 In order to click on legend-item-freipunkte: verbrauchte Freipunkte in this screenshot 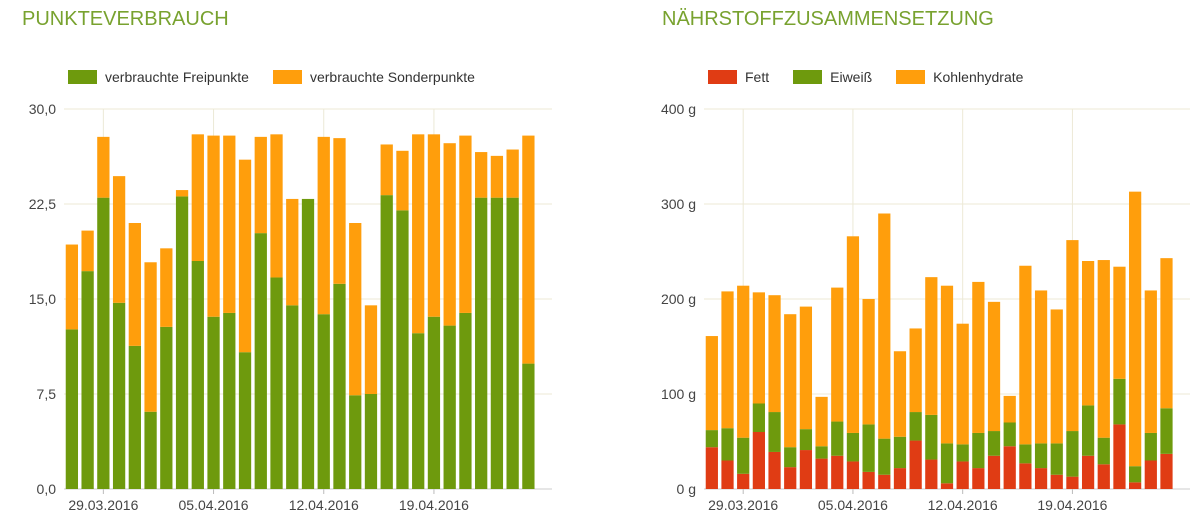, I will do `click(158, 77)`.